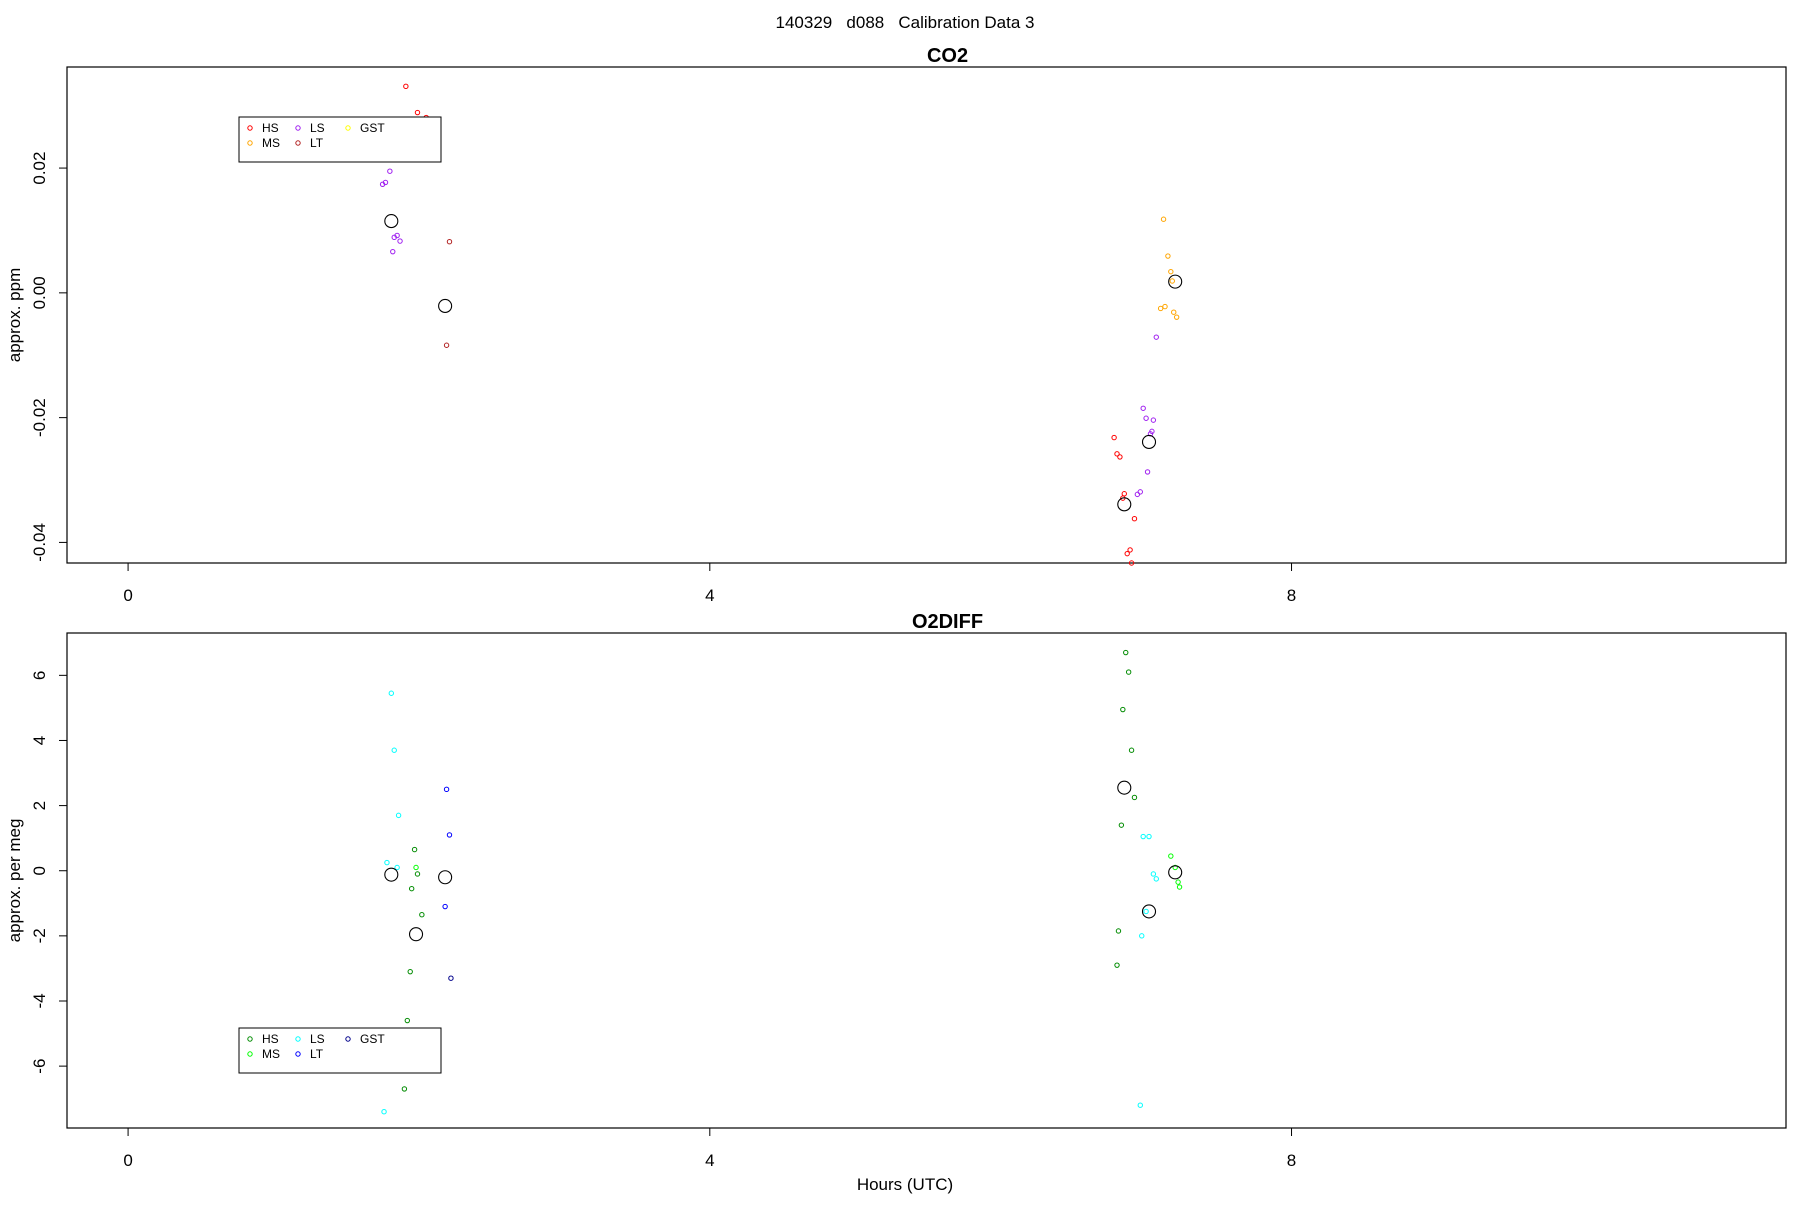 The width and height of the screenshot is (1800, 1205). What do you see at coordinates (317, 1039) in the screenshot?
I see `legend-label: LS` at bounding box center [317, 1039].